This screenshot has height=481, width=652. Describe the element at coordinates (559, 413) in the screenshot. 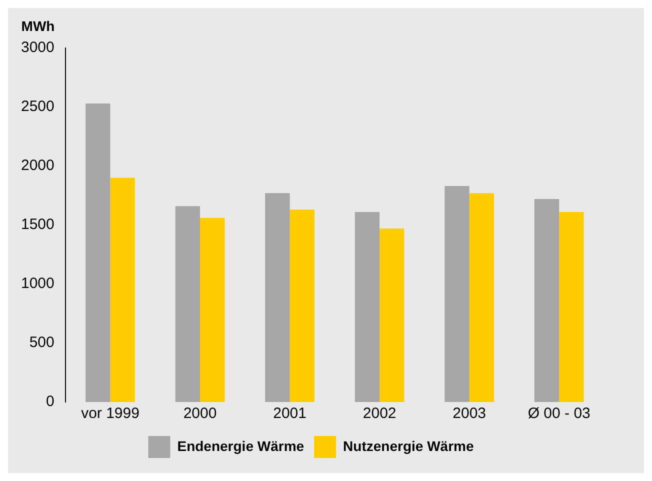

I see `x-tick-label: Ø 00 - 03` at that location.